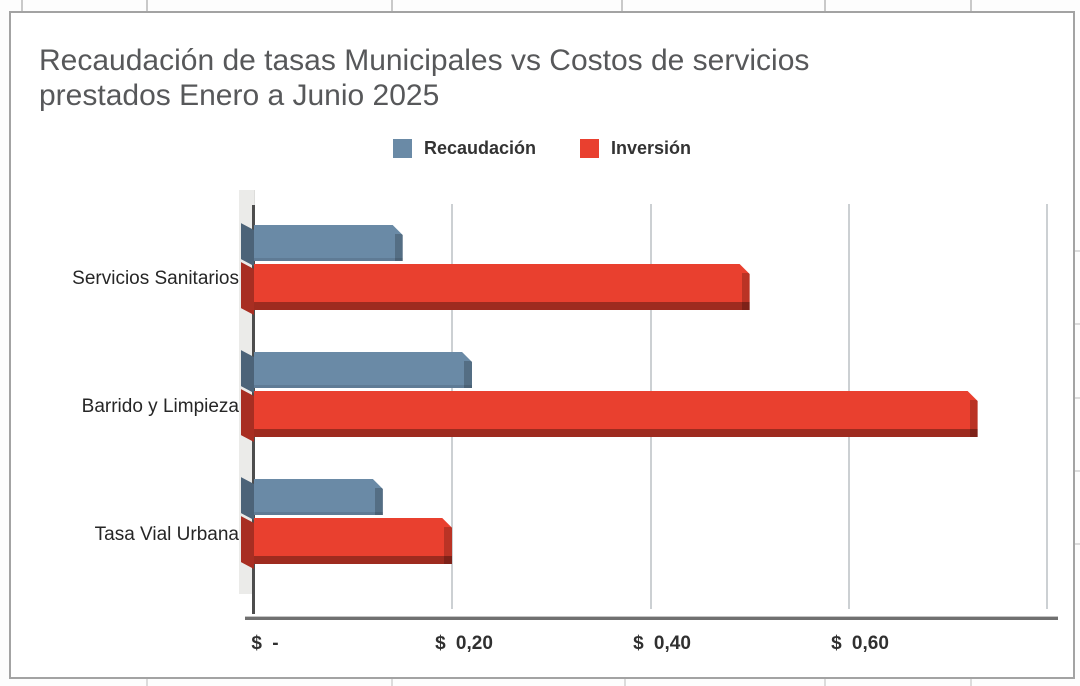 This screenshot has width=1080, height=686. What do you see at coordinates (166, 534) in the screenshot?
I see `category-label-tasa-vial-urbana: Tasa Vial Urbana` at bounding box center [166, 534].